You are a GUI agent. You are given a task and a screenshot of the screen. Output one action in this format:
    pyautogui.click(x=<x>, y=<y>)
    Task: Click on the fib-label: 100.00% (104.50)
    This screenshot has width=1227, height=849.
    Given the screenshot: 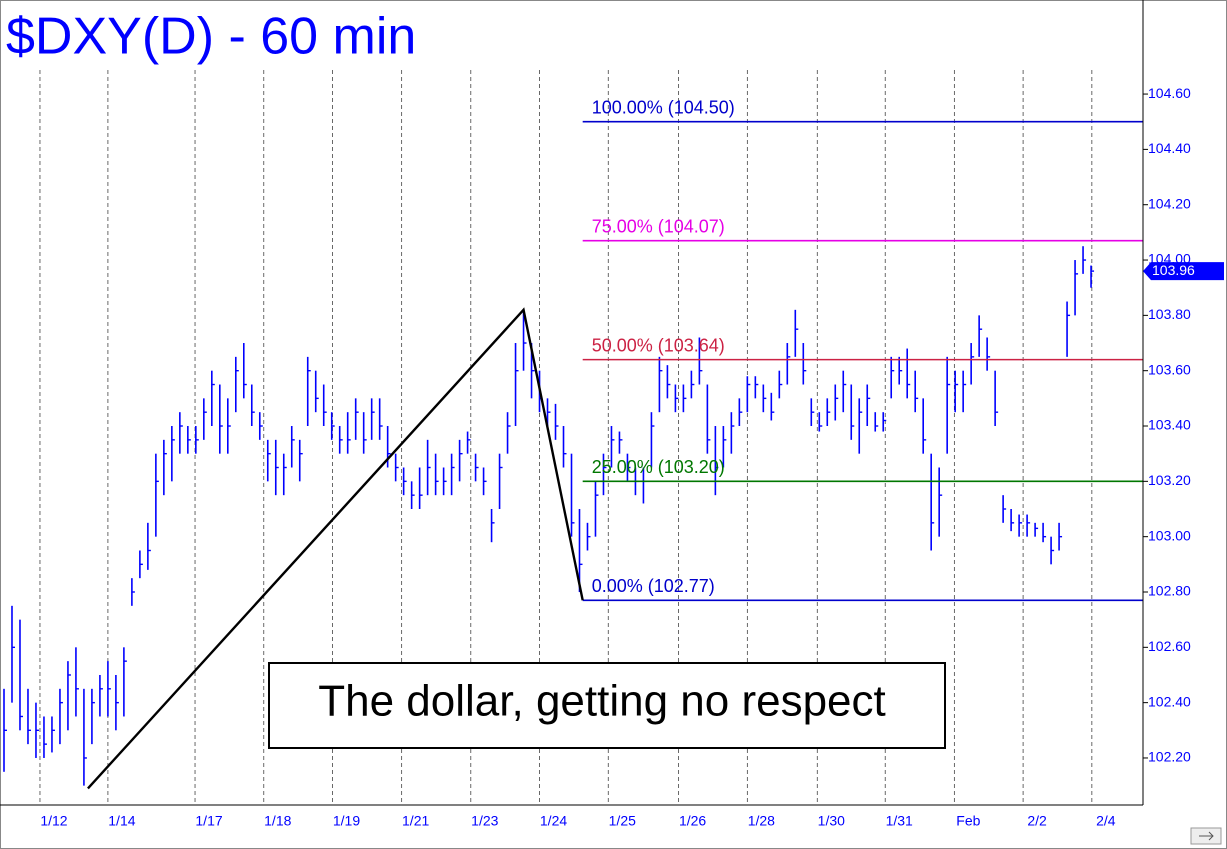 What is the action you would take?
    pyautogui.click(x=663, y=107)
    